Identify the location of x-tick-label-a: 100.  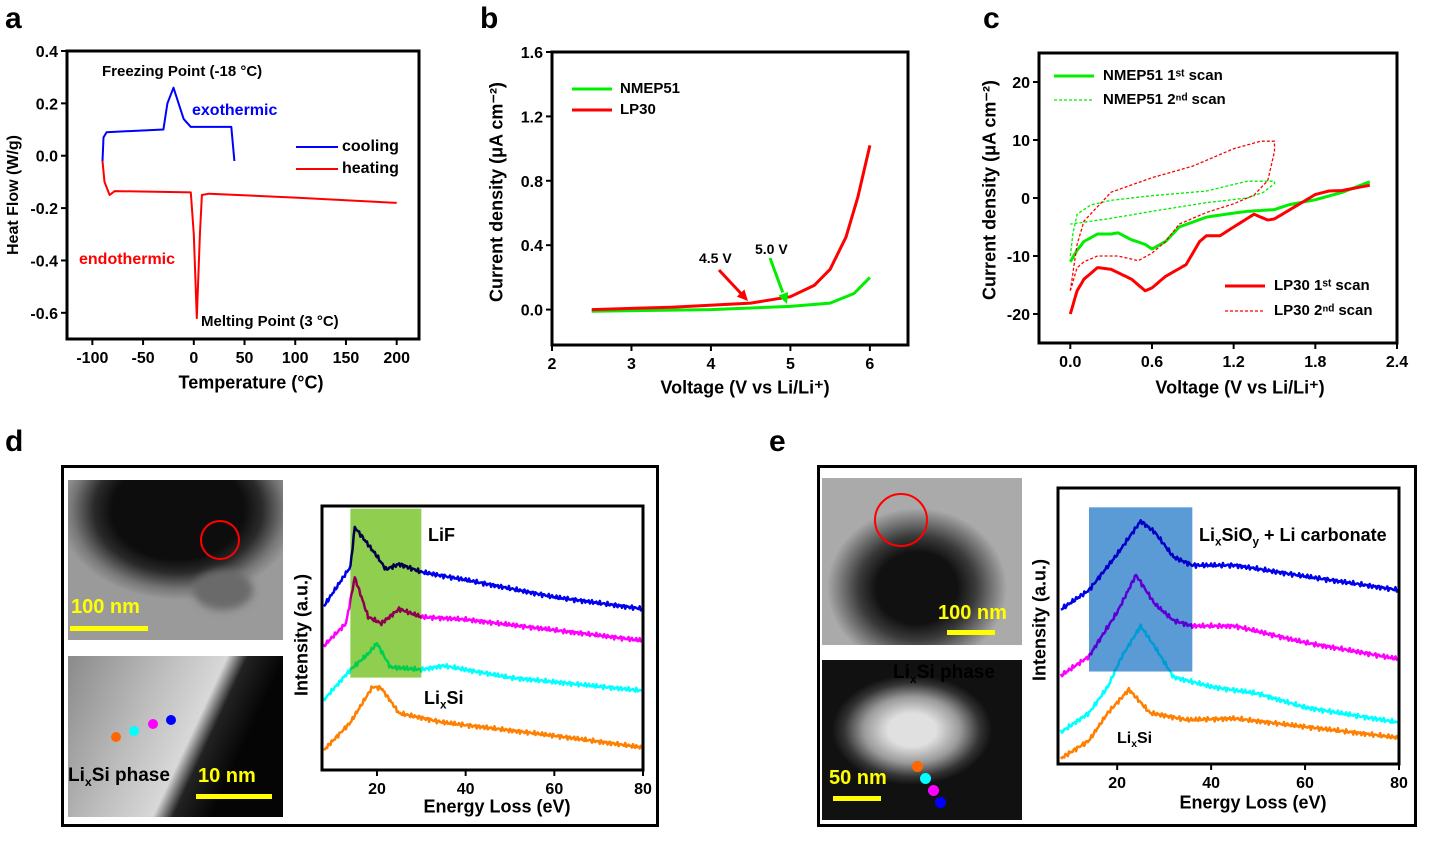
(295, 358).